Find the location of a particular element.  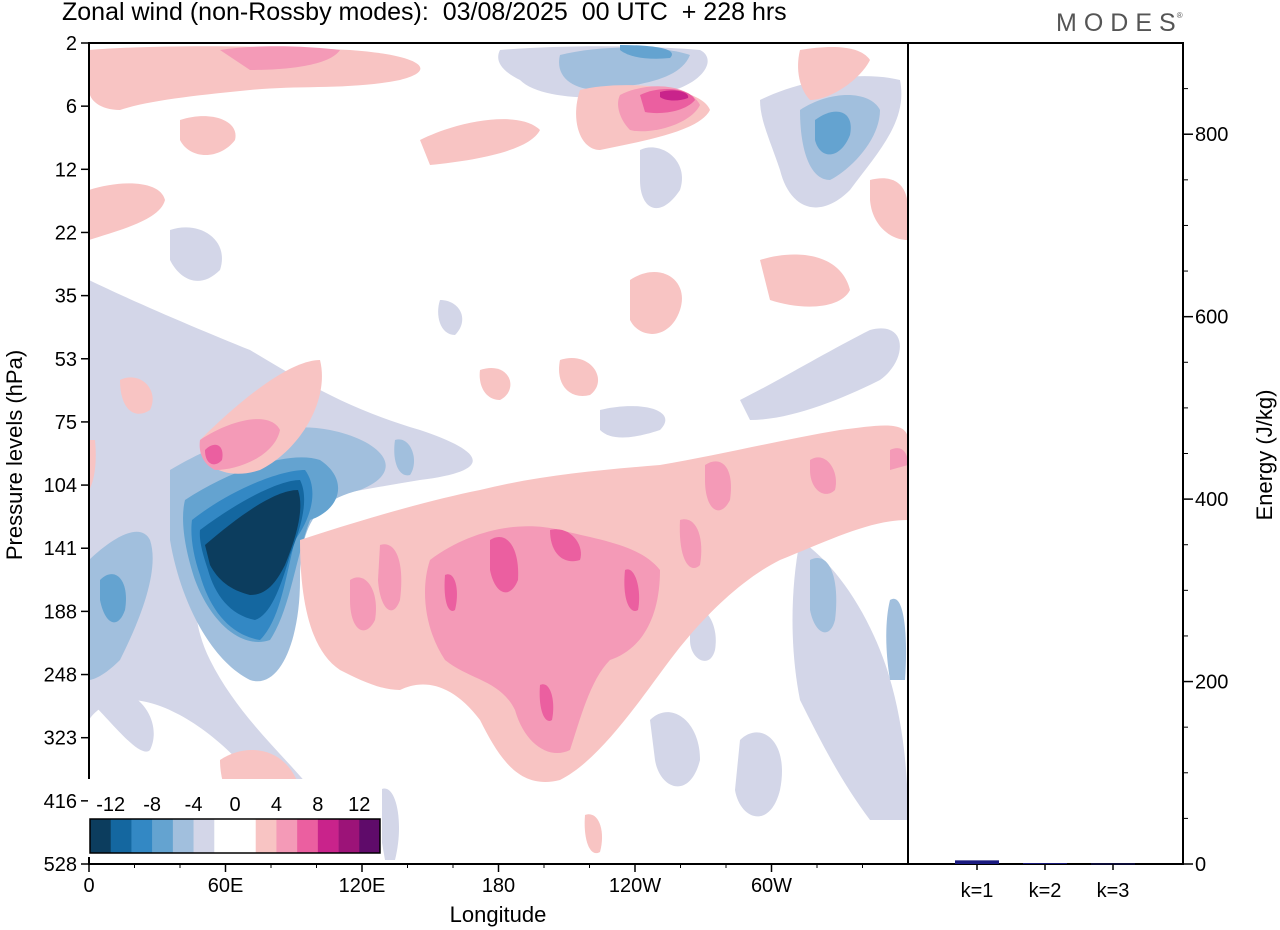

pressure-tick-label: 323 is located at coordinates (60, 739).